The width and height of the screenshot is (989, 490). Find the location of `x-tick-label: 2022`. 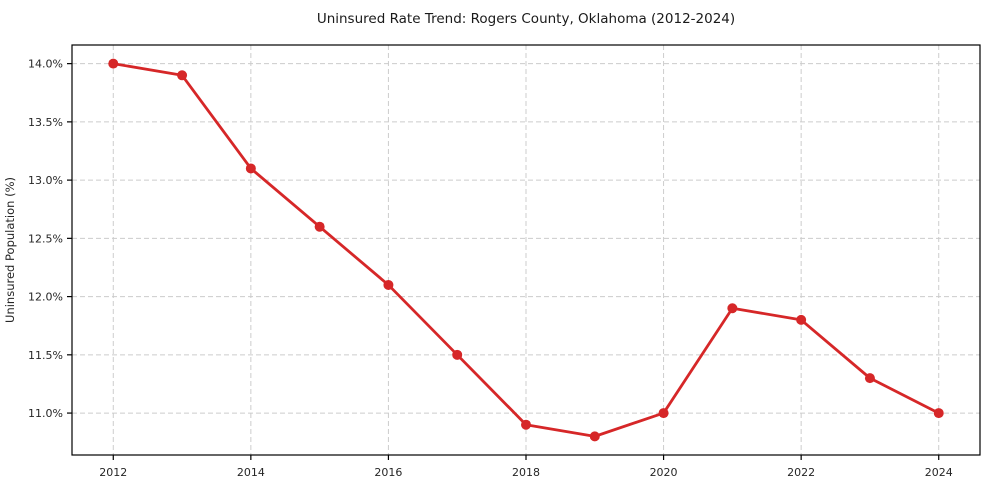

x-tick-label: 2022 is located at coordinates (801, 472).